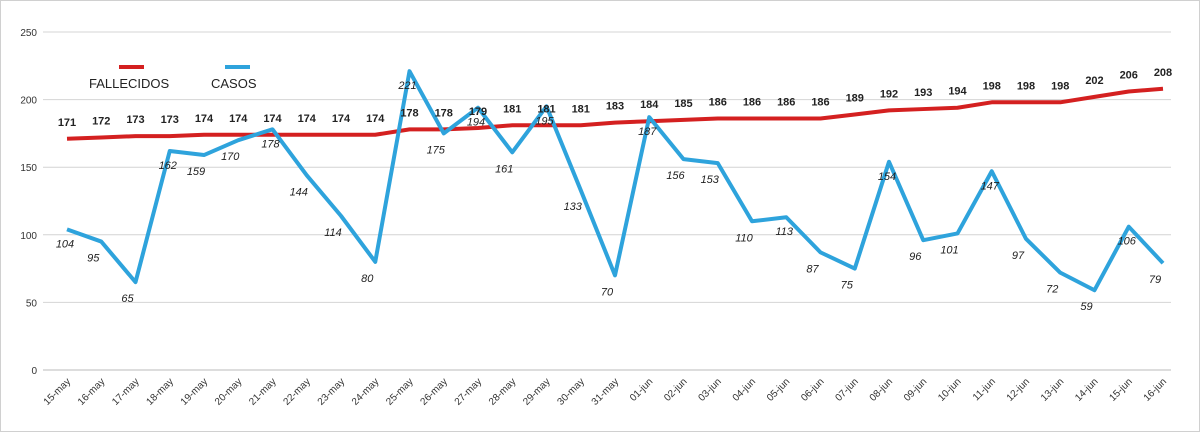  I want to click on data-label-fallecidos: 208, so click(1163, 73).